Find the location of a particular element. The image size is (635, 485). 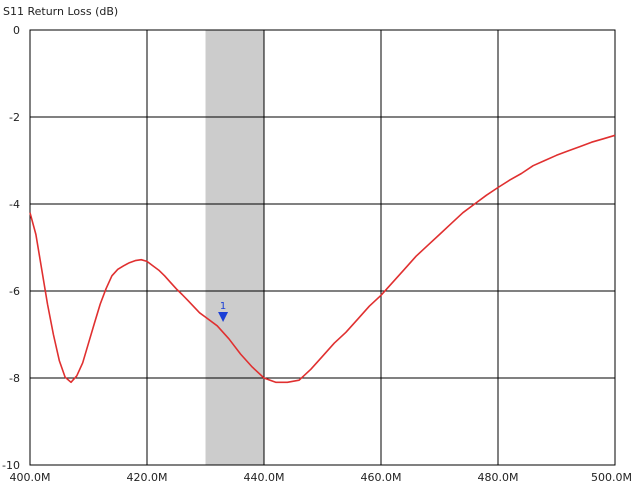

x-tick-label-3: 460.0M is located at coordinates (381, 477).